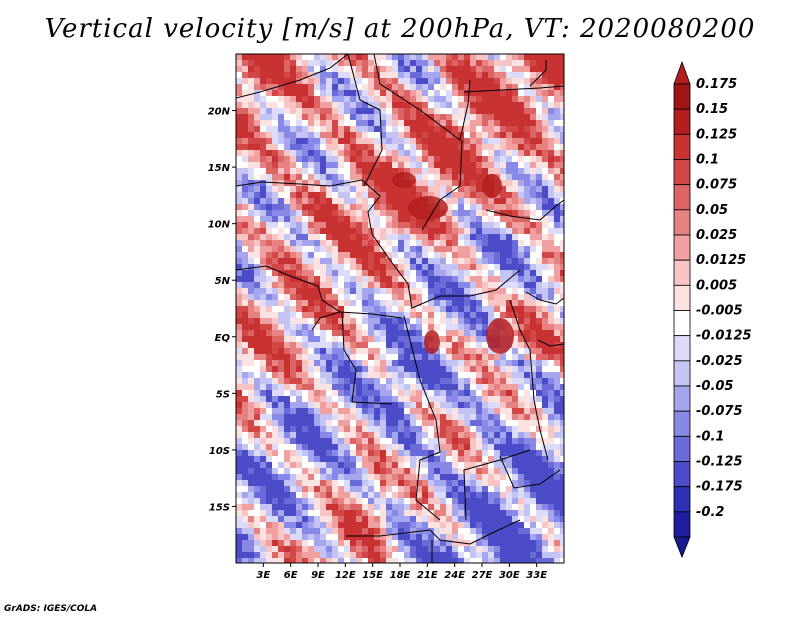  Describe the element at coordinates (401, 572) in the screenshot. I see `longitude-axis: 3E 6E 9E 12E 15E 18E 21E 24E 27E 30E 33E` at that location.